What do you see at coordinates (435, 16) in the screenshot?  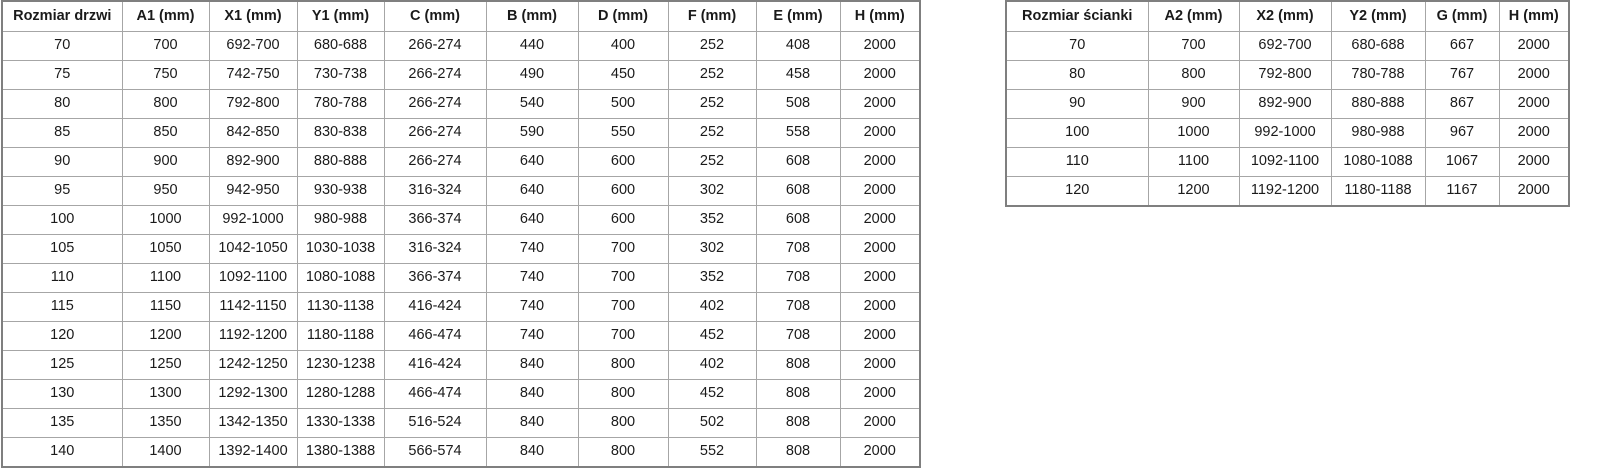 I see `column-header-c-mm: C (mm)` at bounding box center [435, 16].